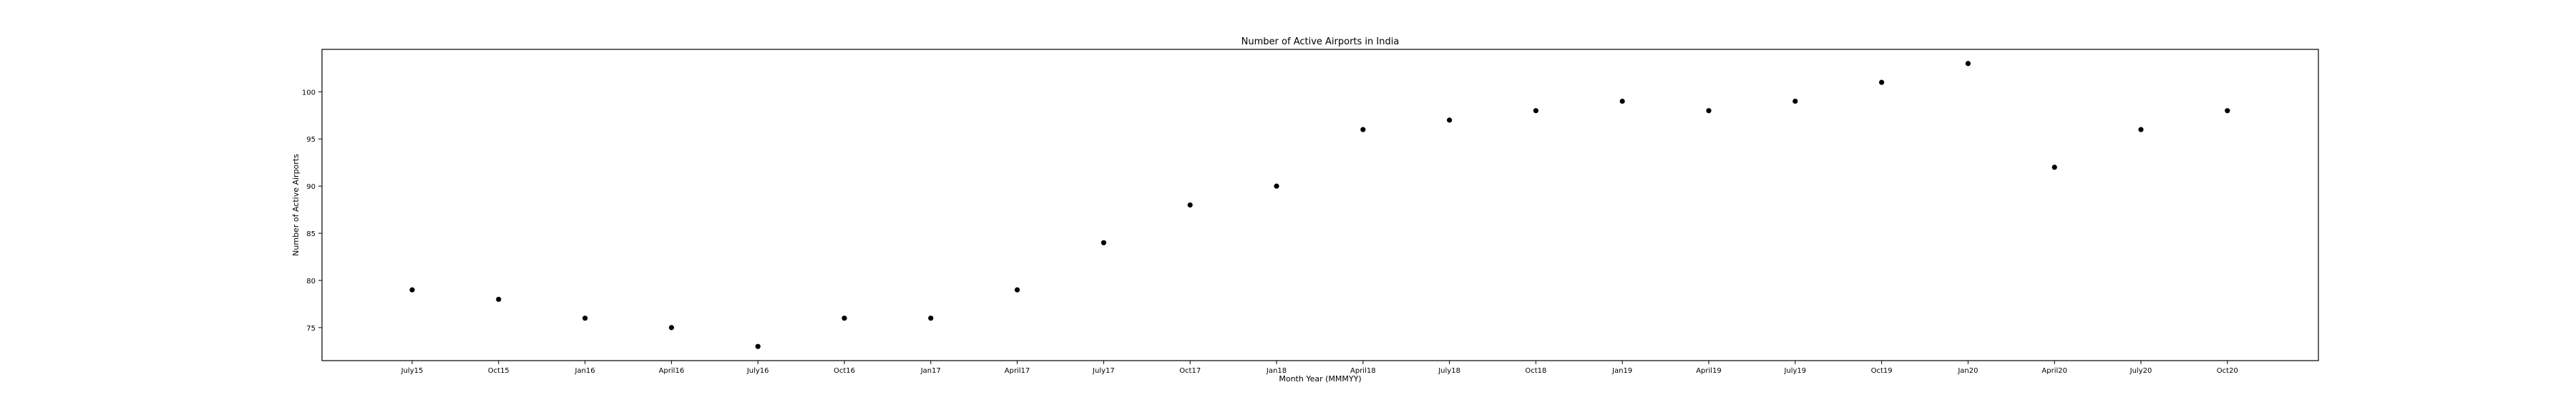  Describe the element at coordinates (311, 234) in the screenshot. I see `y-tick-label: 85` at that location.